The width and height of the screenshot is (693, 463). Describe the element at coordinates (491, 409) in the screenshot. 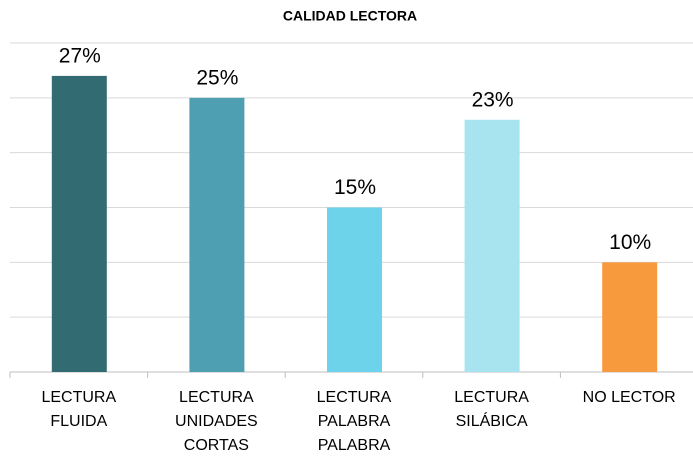

I see `x-tick-label: LECTURA SILÁBICA` at that location.